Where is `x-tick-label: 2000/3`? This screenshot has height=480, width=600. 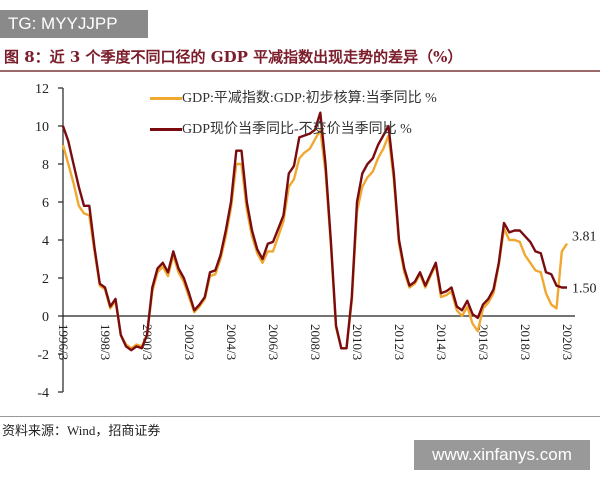 x-tick-label: 2000/3 is located at coordinates (147, 342).